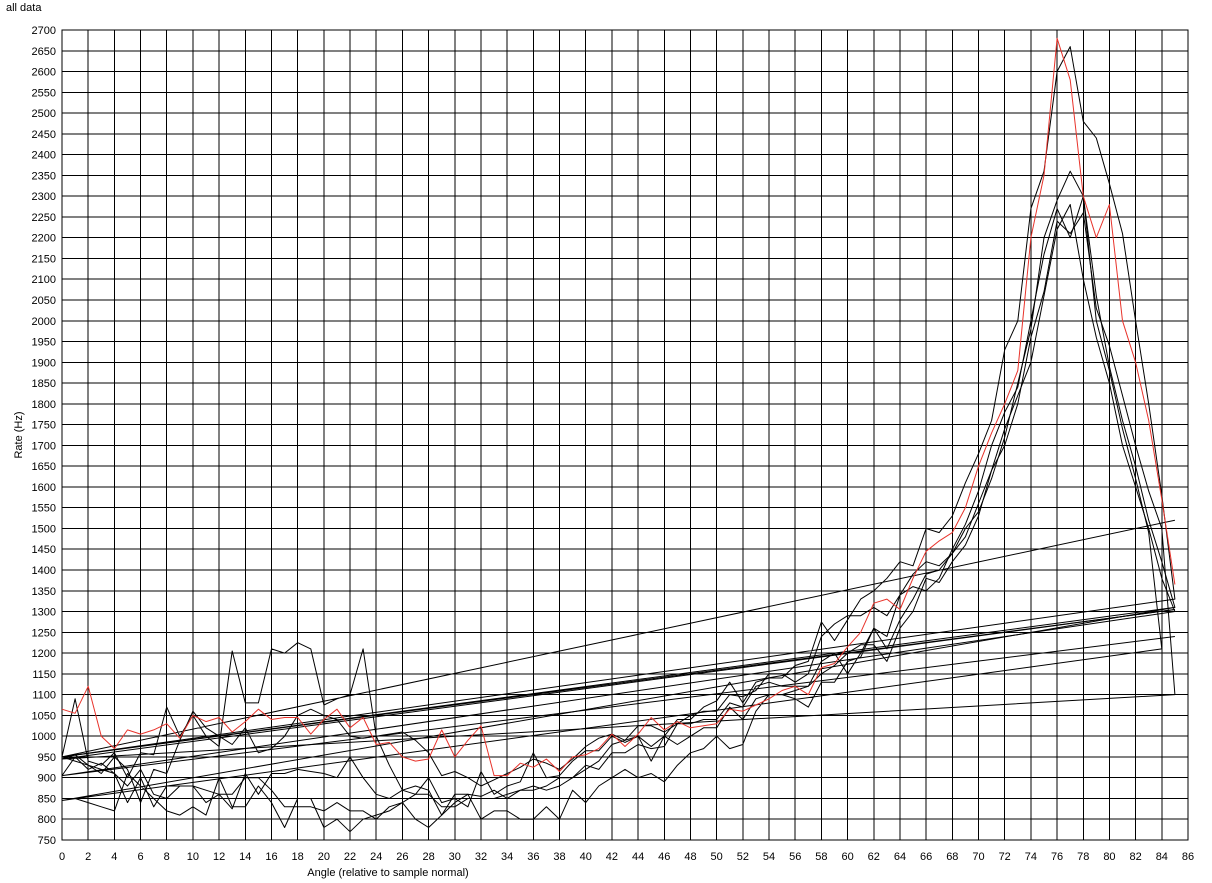  I want to click on y-tick-label: 800, so click(47, 820).